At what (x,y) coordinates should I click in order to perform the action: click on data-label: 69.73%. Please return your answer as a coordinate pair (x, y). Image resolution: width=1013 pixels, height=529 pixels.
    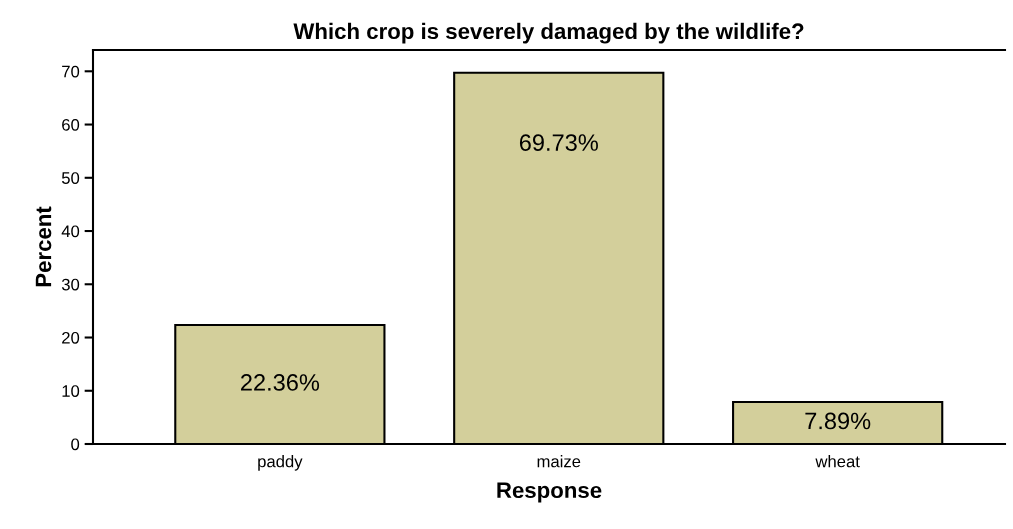
    Looking at the image, I should click on (558, 142).